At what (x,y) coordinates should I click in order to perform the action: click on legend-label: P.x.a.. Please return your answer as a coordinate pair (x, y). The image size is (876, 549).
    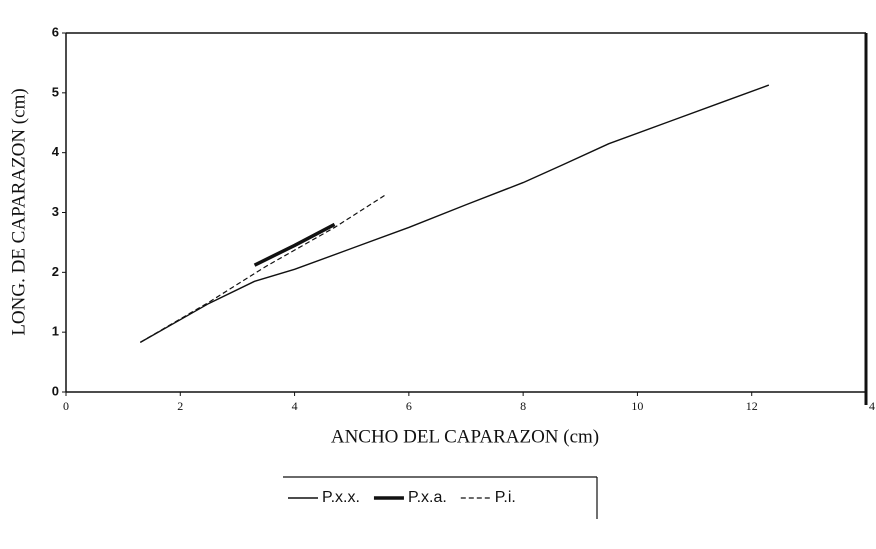
    Looking at the image, I should click on (427, 497).